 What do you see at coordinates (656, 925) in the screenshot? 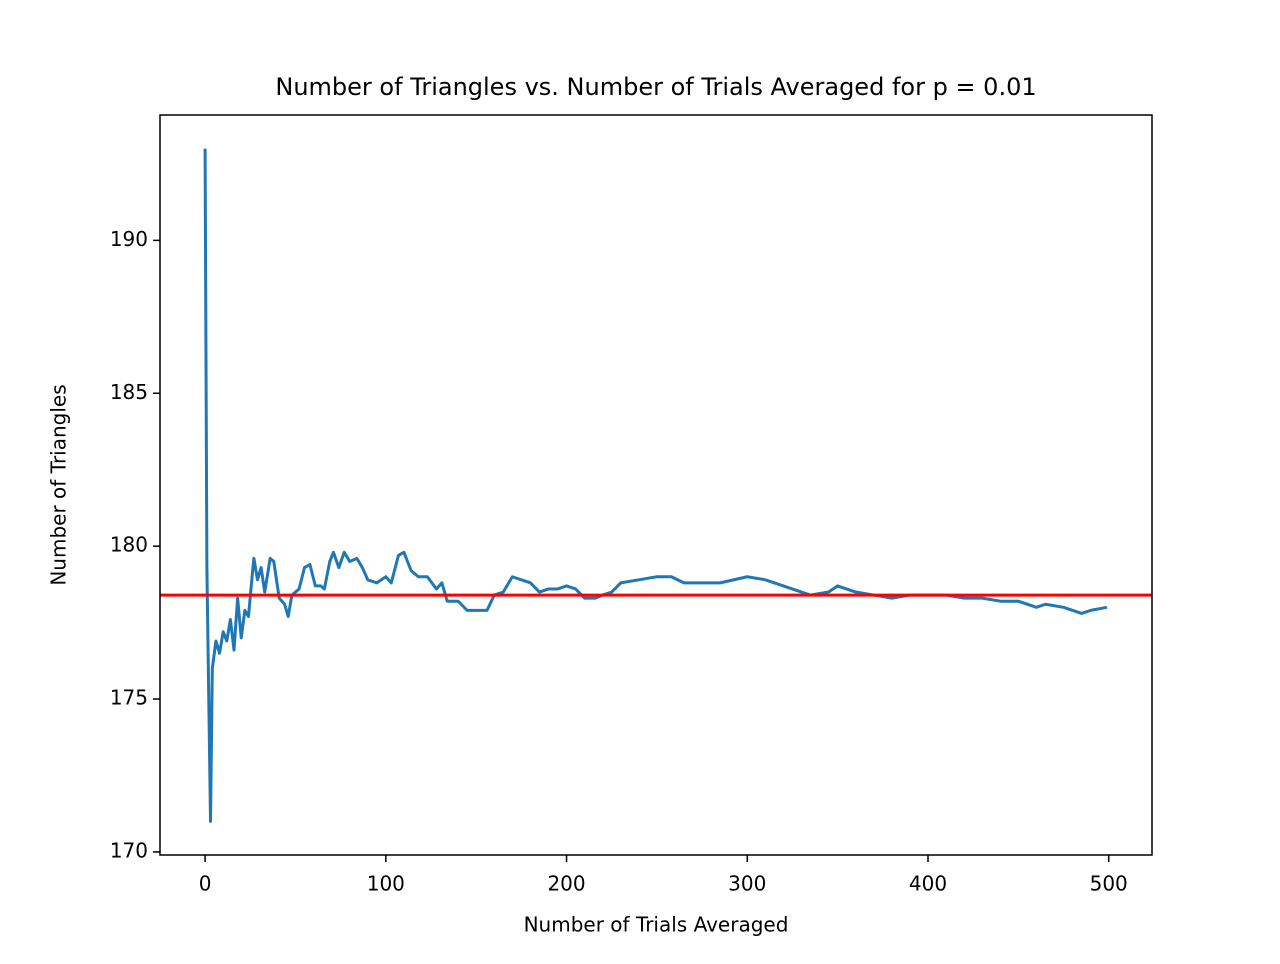
I see `x-axis-label: Number of Trials Averaged` at bounding box center [656, 925].